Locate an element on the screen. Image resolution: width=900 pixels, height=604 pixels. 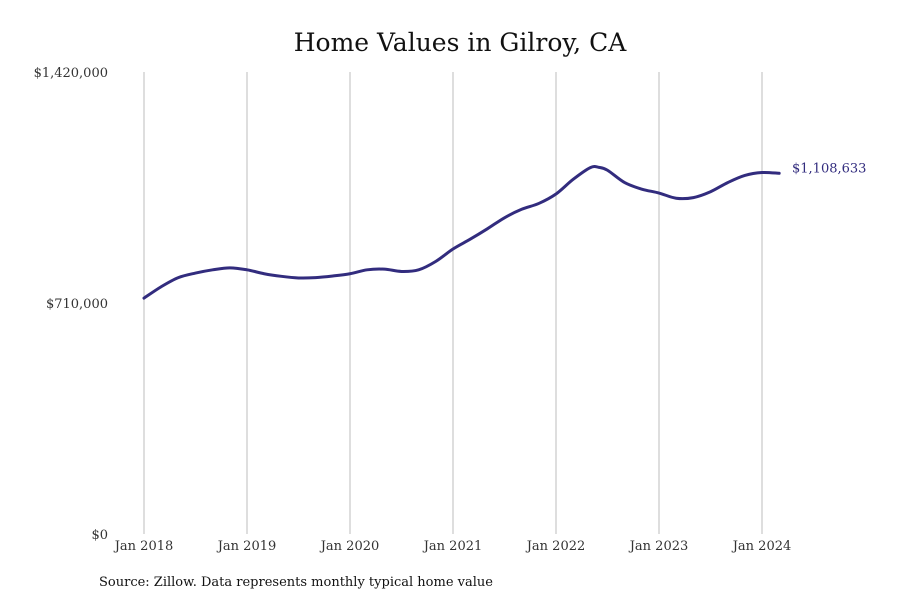
x-tick-label: Jan 2024 is located at coordinates (761, 546).